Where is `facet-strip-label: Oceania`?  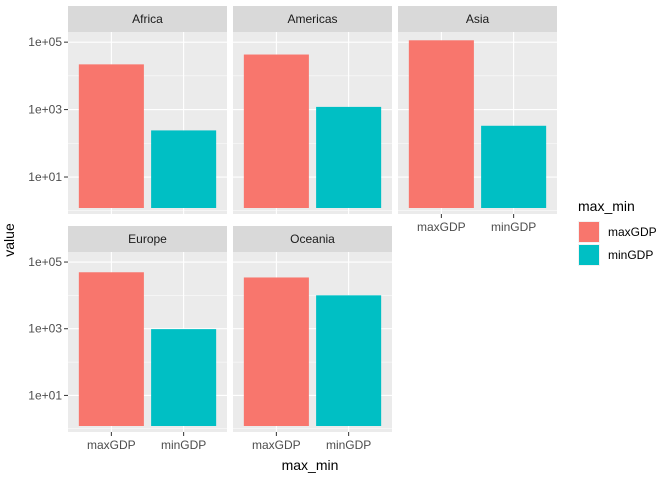
facet-strip-label: Oceania is located at coordinates (312, 239).